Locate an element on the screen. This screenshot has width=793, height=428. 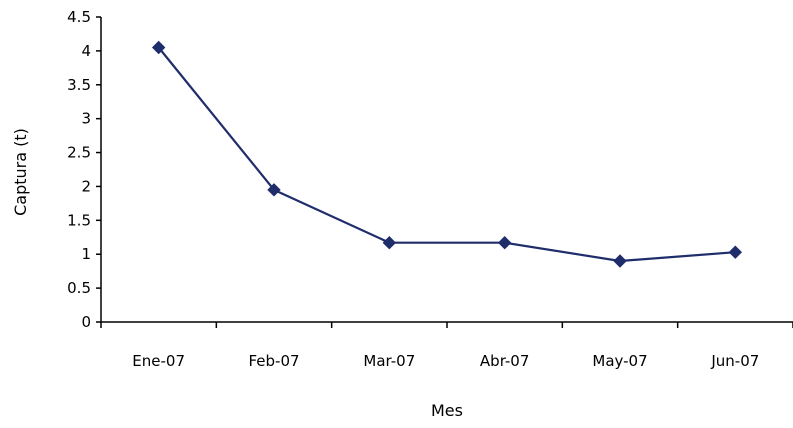
y-tick-label: 3 is located at coordinates (86, 119).